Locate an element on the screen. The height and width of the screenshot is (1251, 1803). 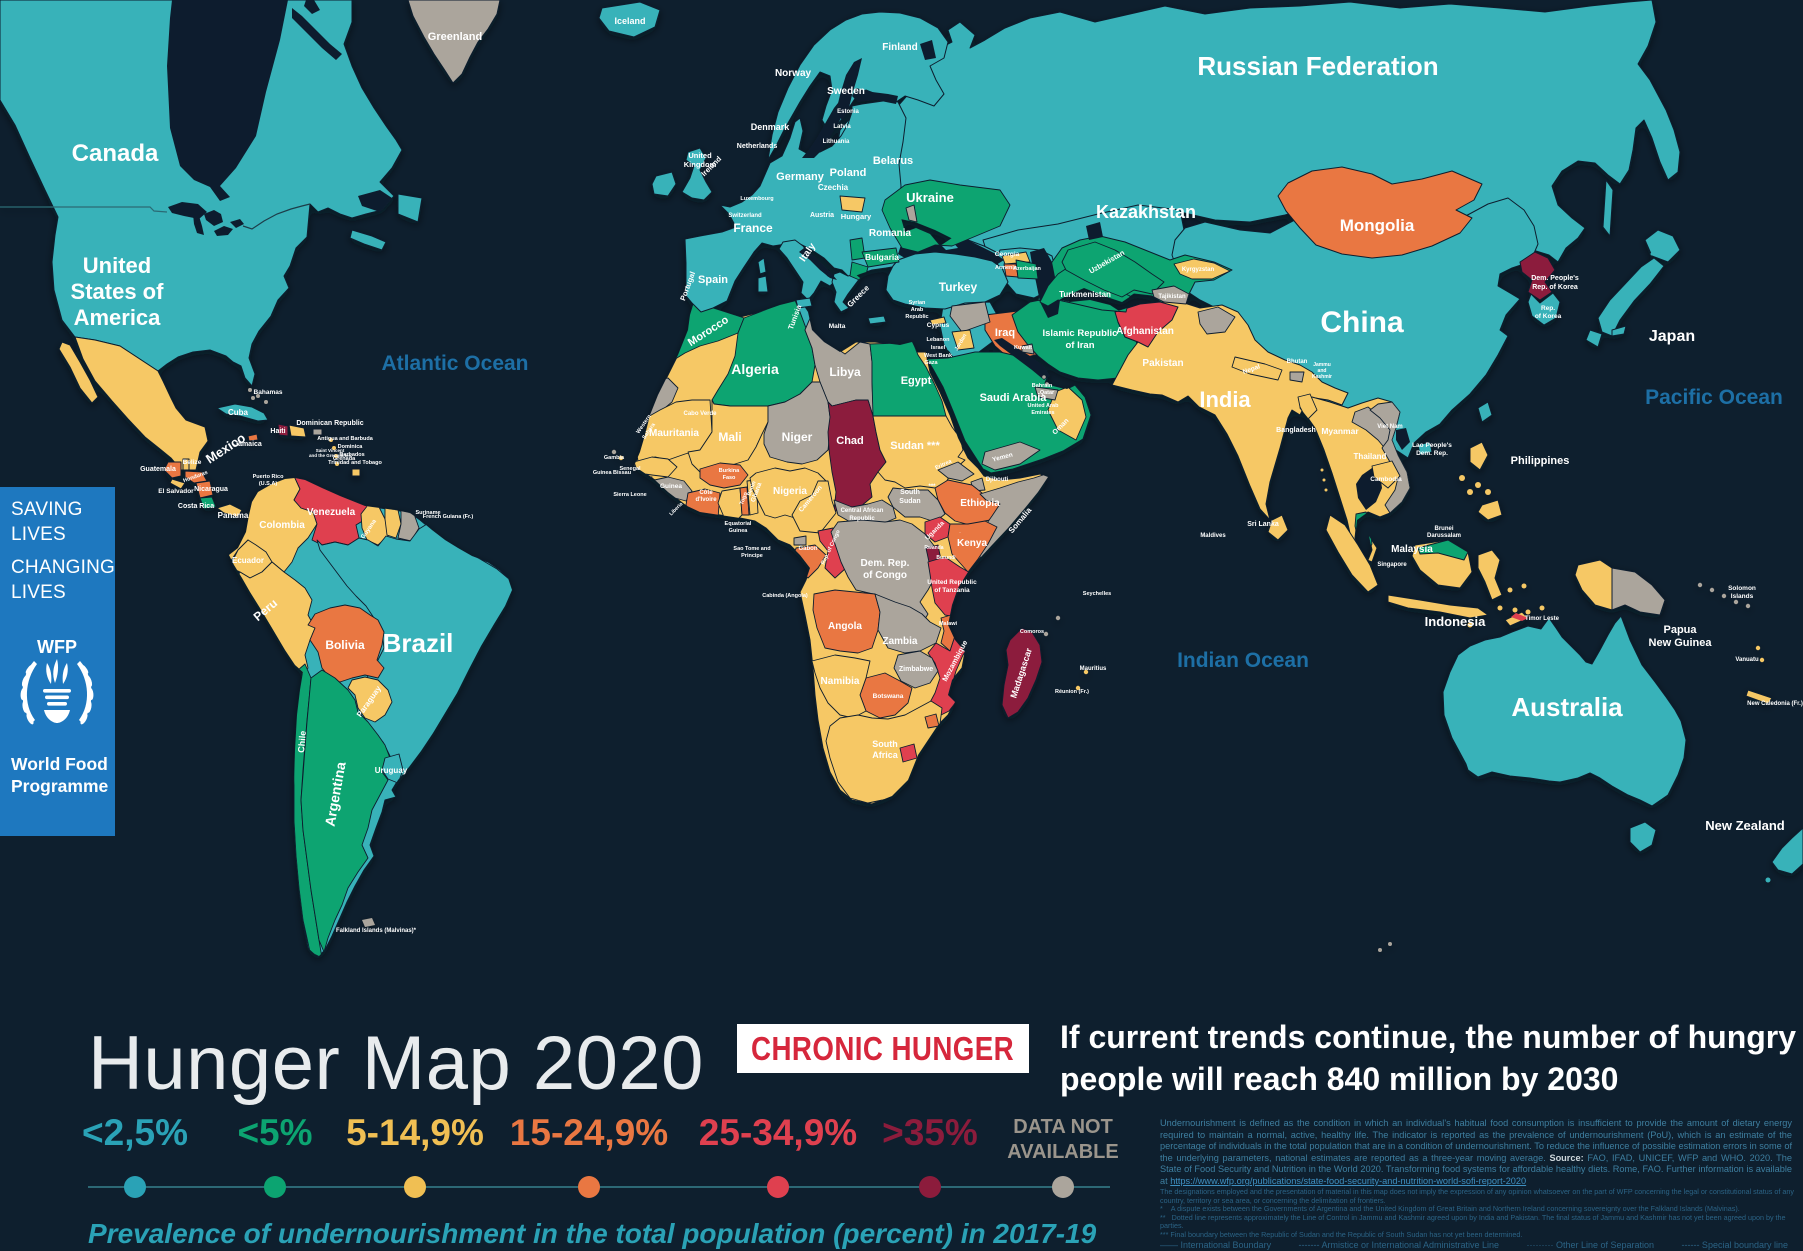
svg-text: Japan is located at coordinates (1672, 336).